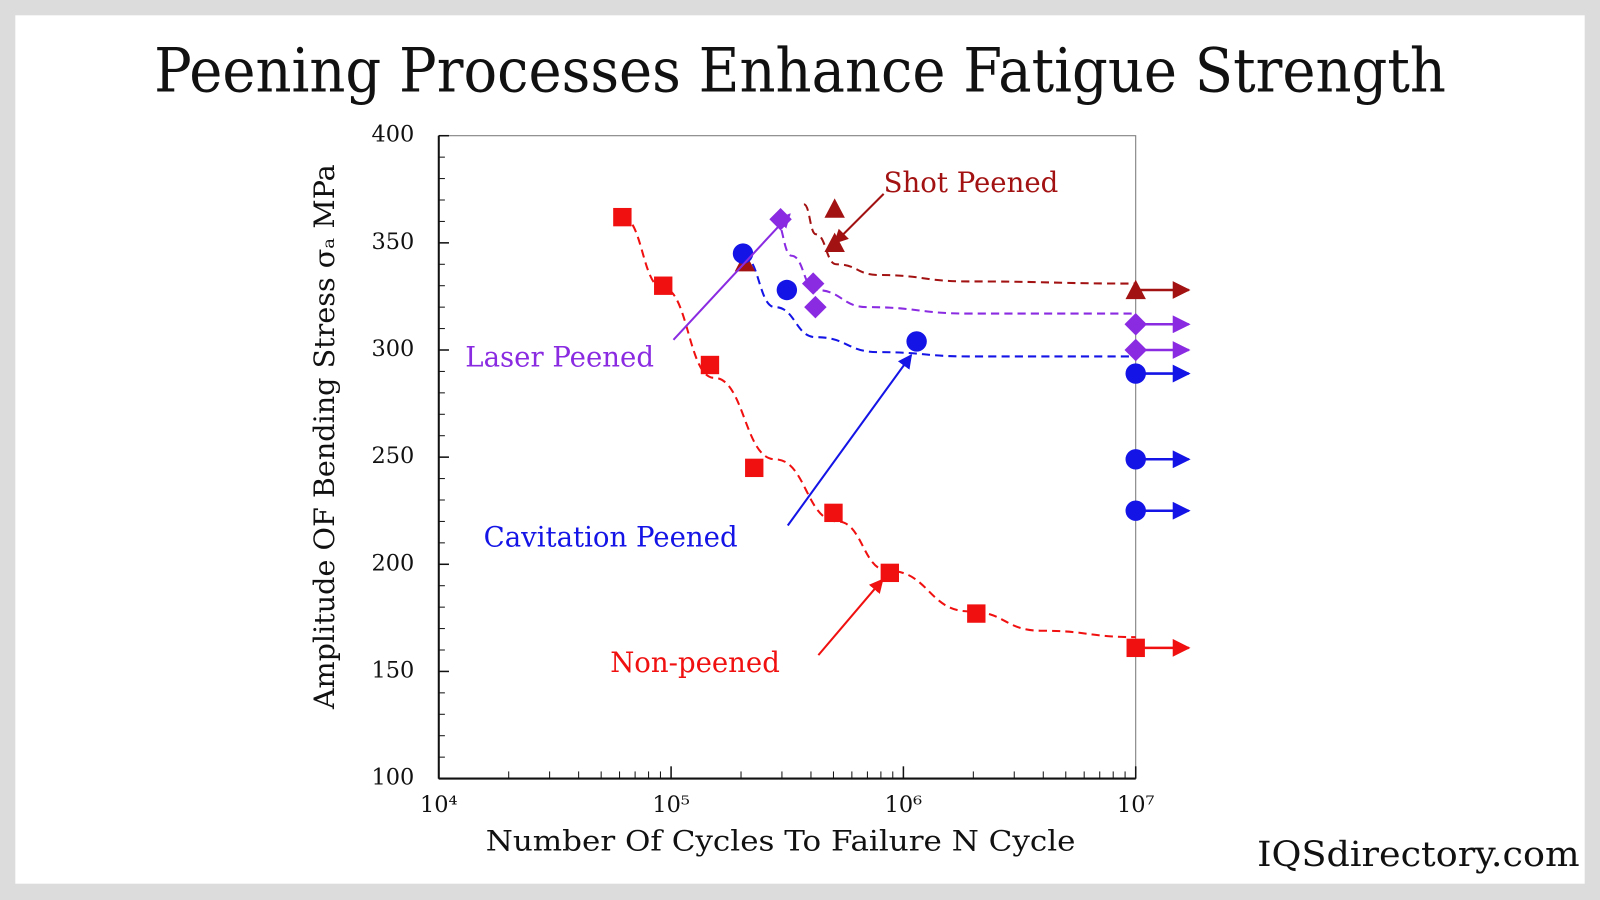 The width and height of the screenshot is (1600, 900). I want to click on y-tick-label: 350, so click(392, 242).